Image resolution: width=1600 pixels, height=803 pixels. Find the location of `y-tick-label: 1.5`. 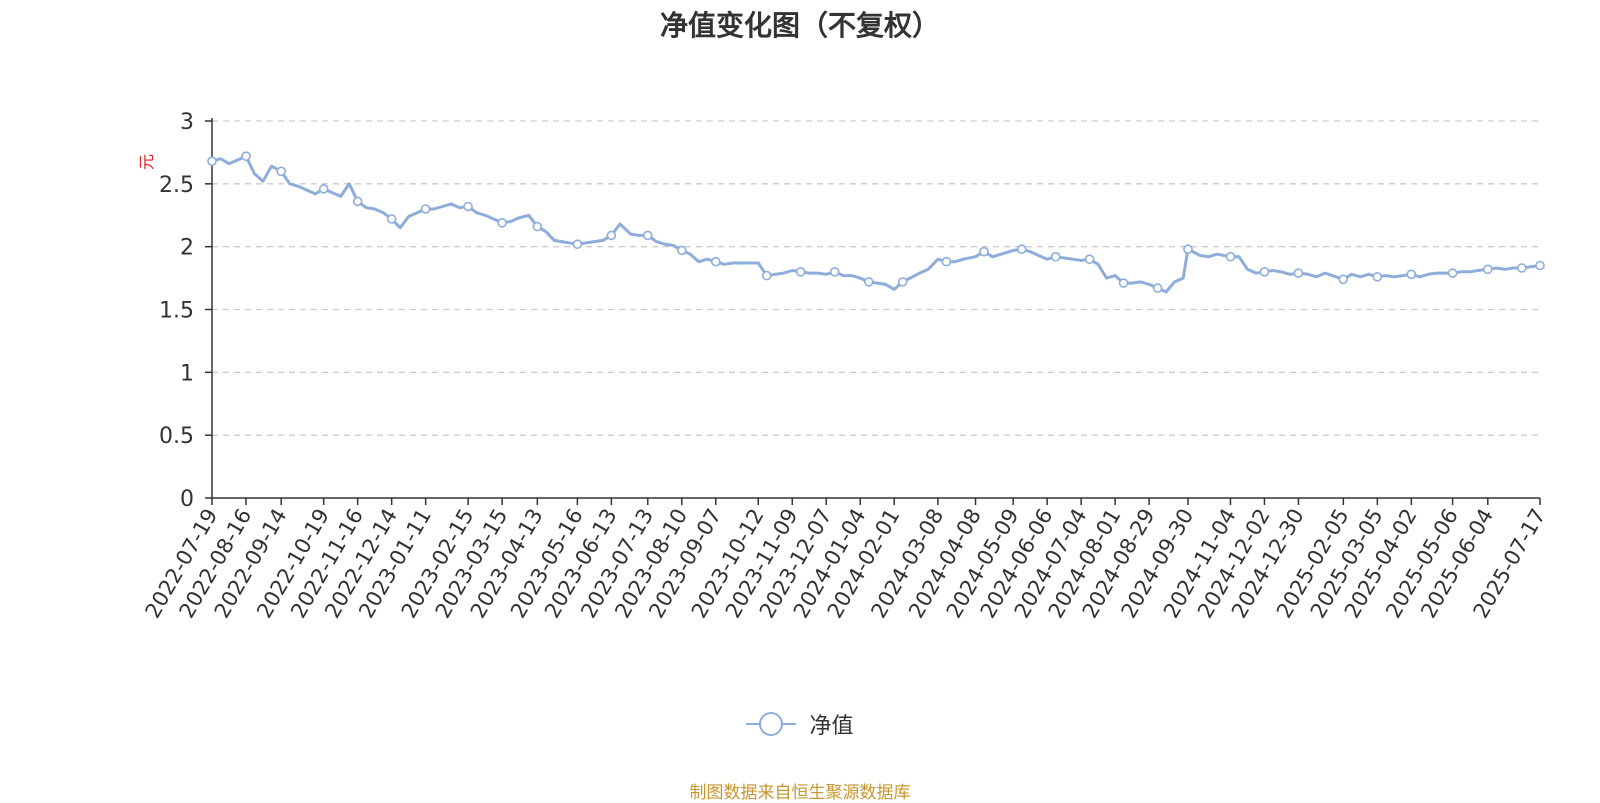

y-tick-label: 1.5 is located at coordinates (176, 311).